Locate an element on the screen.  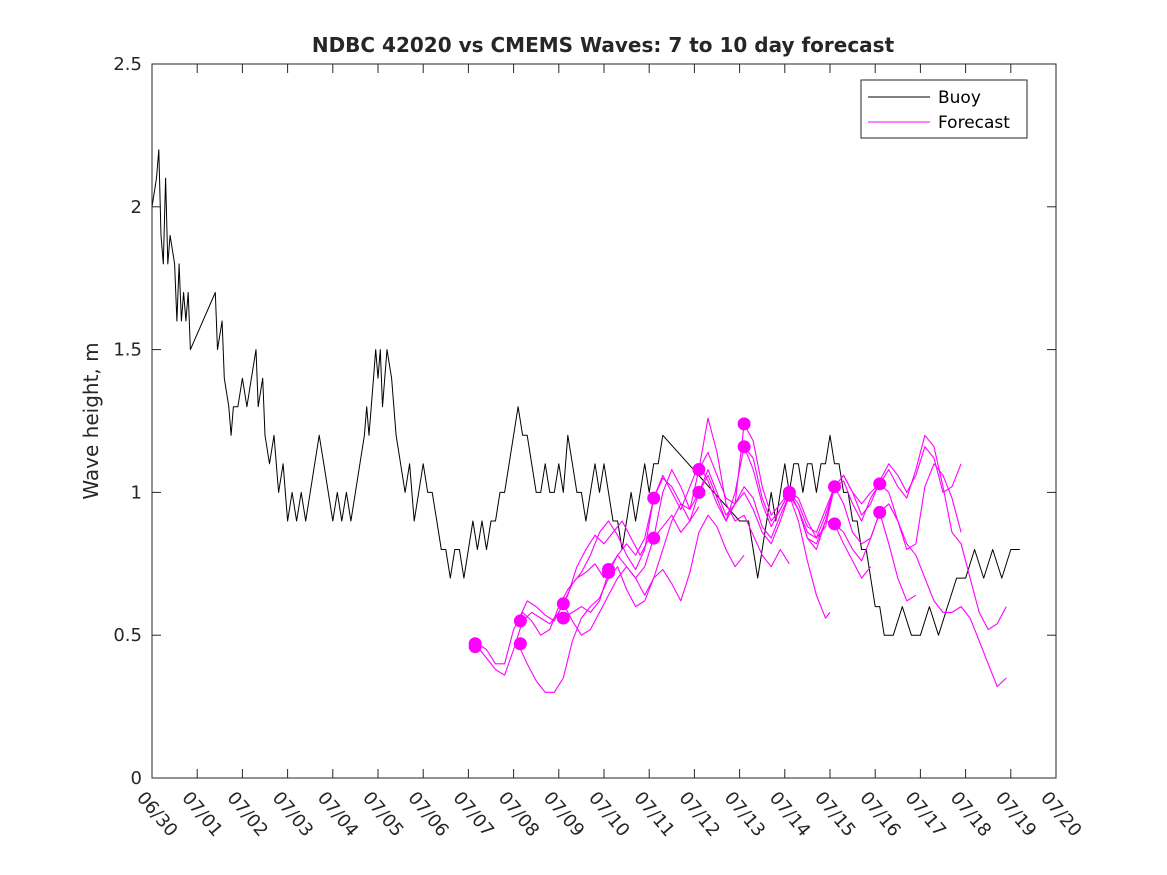
y-tick-label: 2.5 is located at coordinates (127, 64).